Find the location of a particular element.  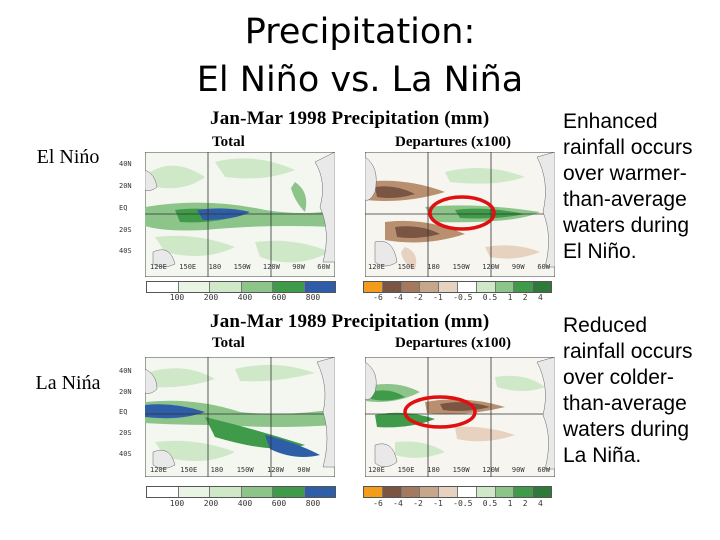

explanation-line: over warmer- is located at coordinates (625, 173).